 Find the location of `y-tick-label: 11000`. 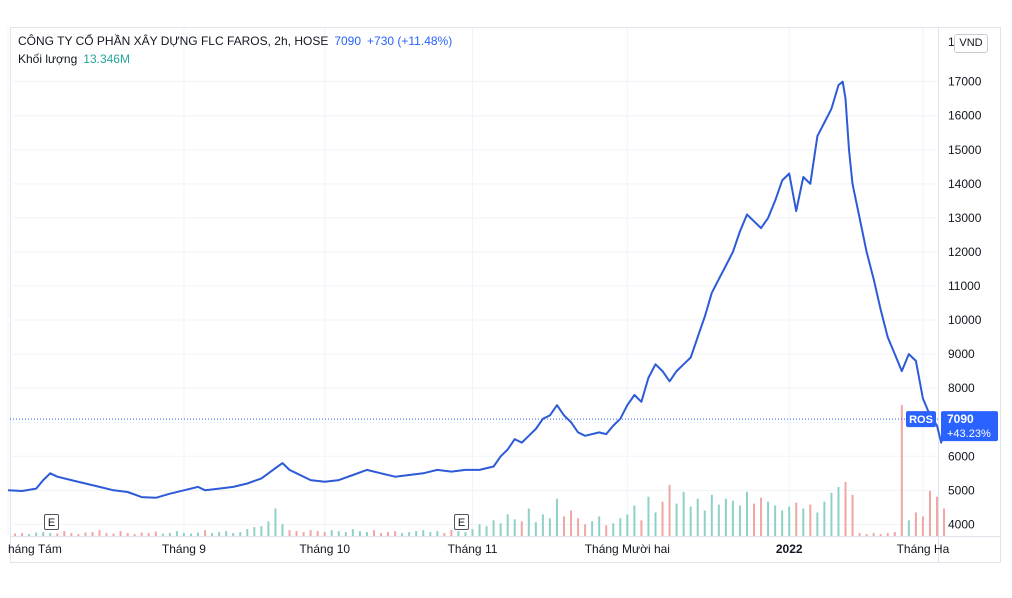

y-tick-label: 11000 is located at coordinates (964, 286).